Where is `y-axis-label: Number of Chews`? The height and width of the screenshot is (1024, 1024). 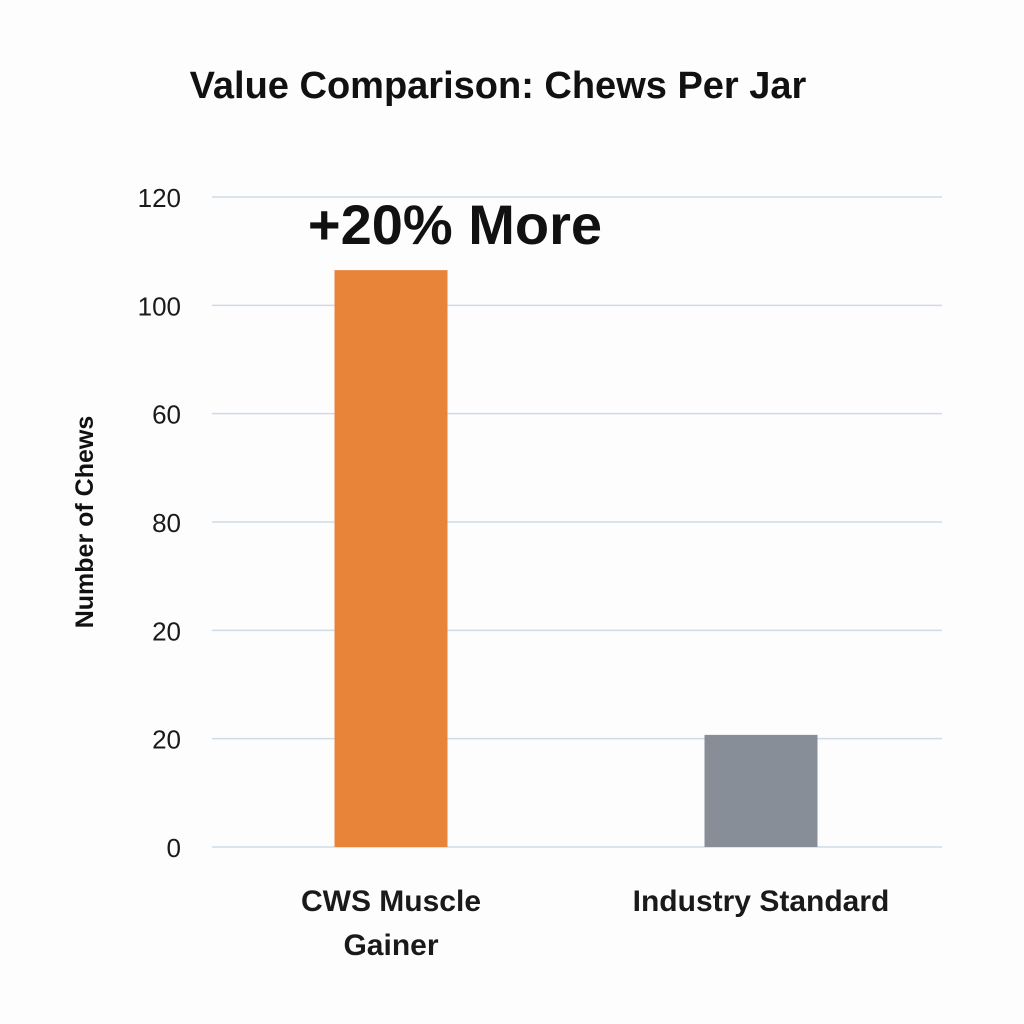
y-axis-label: Number of Chews is located at coordinates (85, 522).